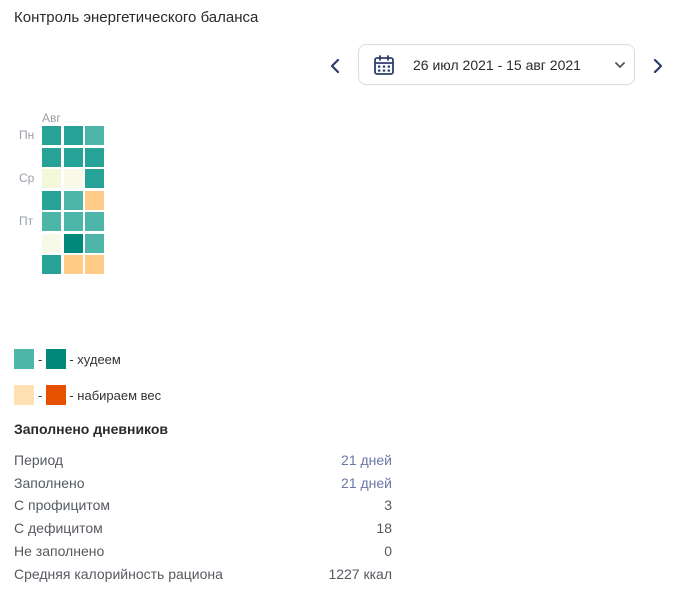 The image size is (680, 595). I want to click on stats-row: Не заполнено 0, so click(203, 553).